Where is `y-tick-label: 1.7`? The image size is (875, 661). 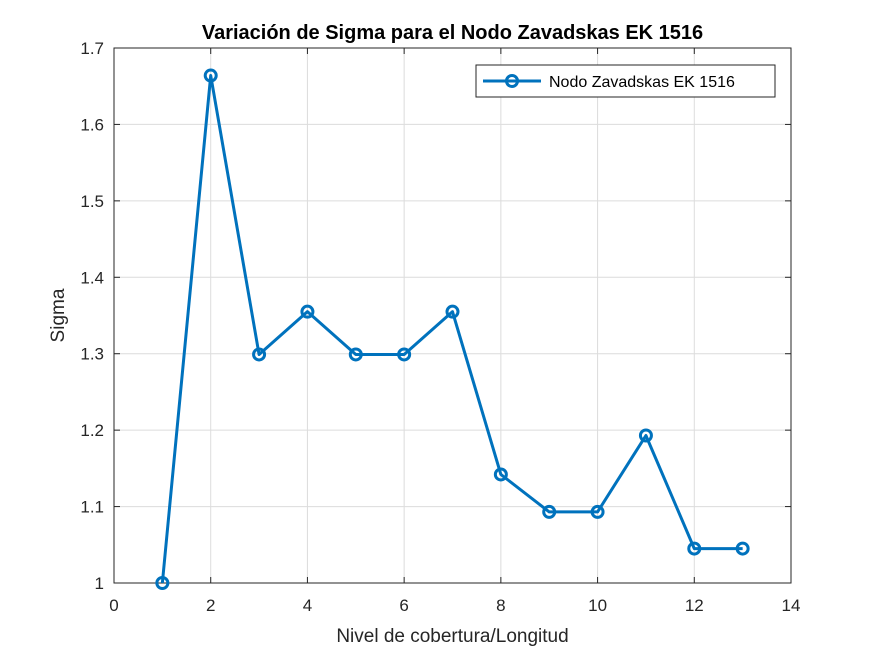
y-tick-label: 1.7 is located at coordinates (92, 48).